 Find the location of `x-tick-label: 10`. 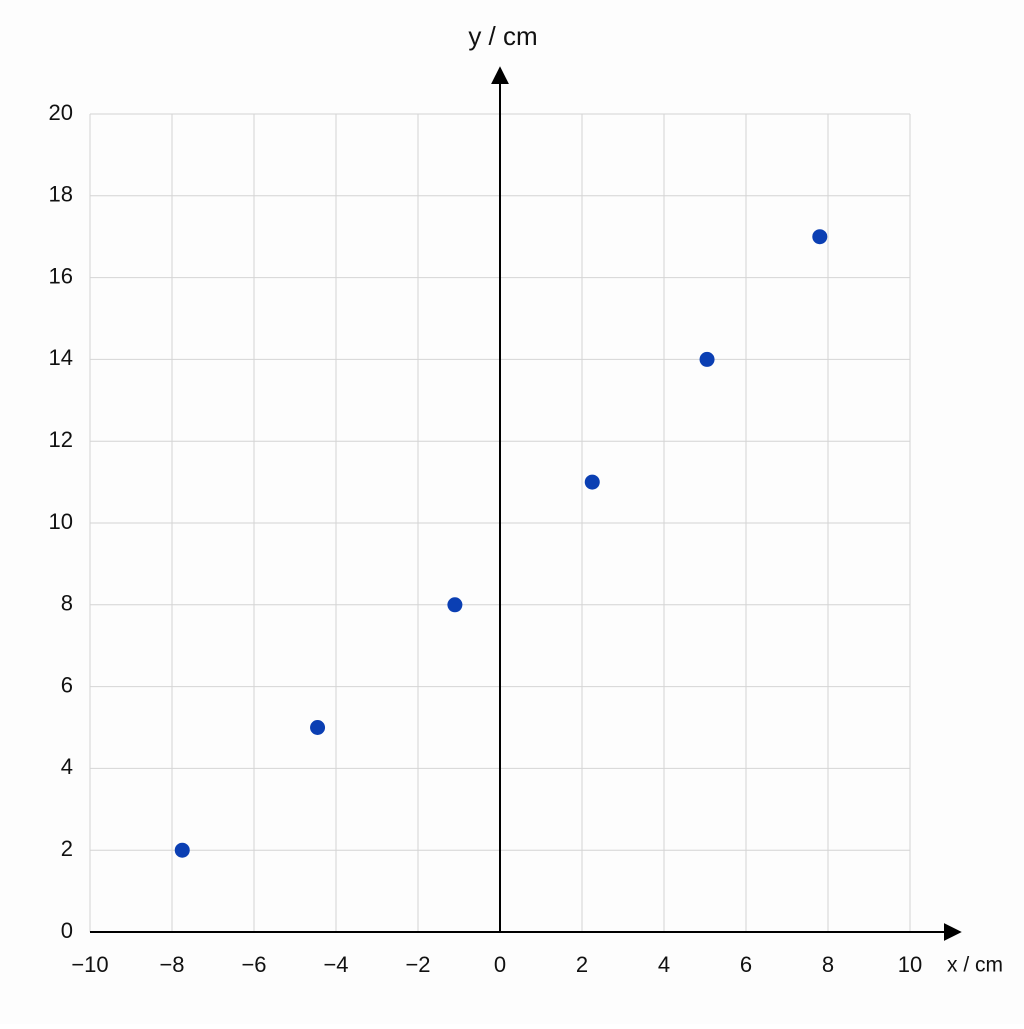

x-tick-label: 10 is located at coordinates (910, 964).